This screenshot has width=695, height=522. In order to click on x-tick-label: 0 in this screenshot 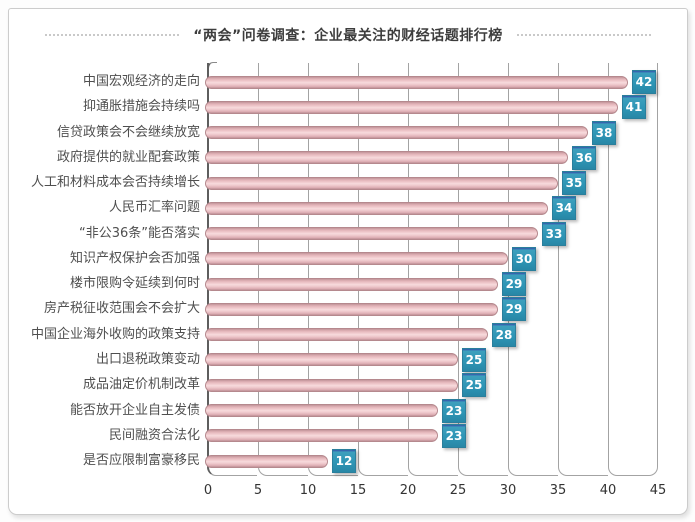, I will do `click(208, 490)`.